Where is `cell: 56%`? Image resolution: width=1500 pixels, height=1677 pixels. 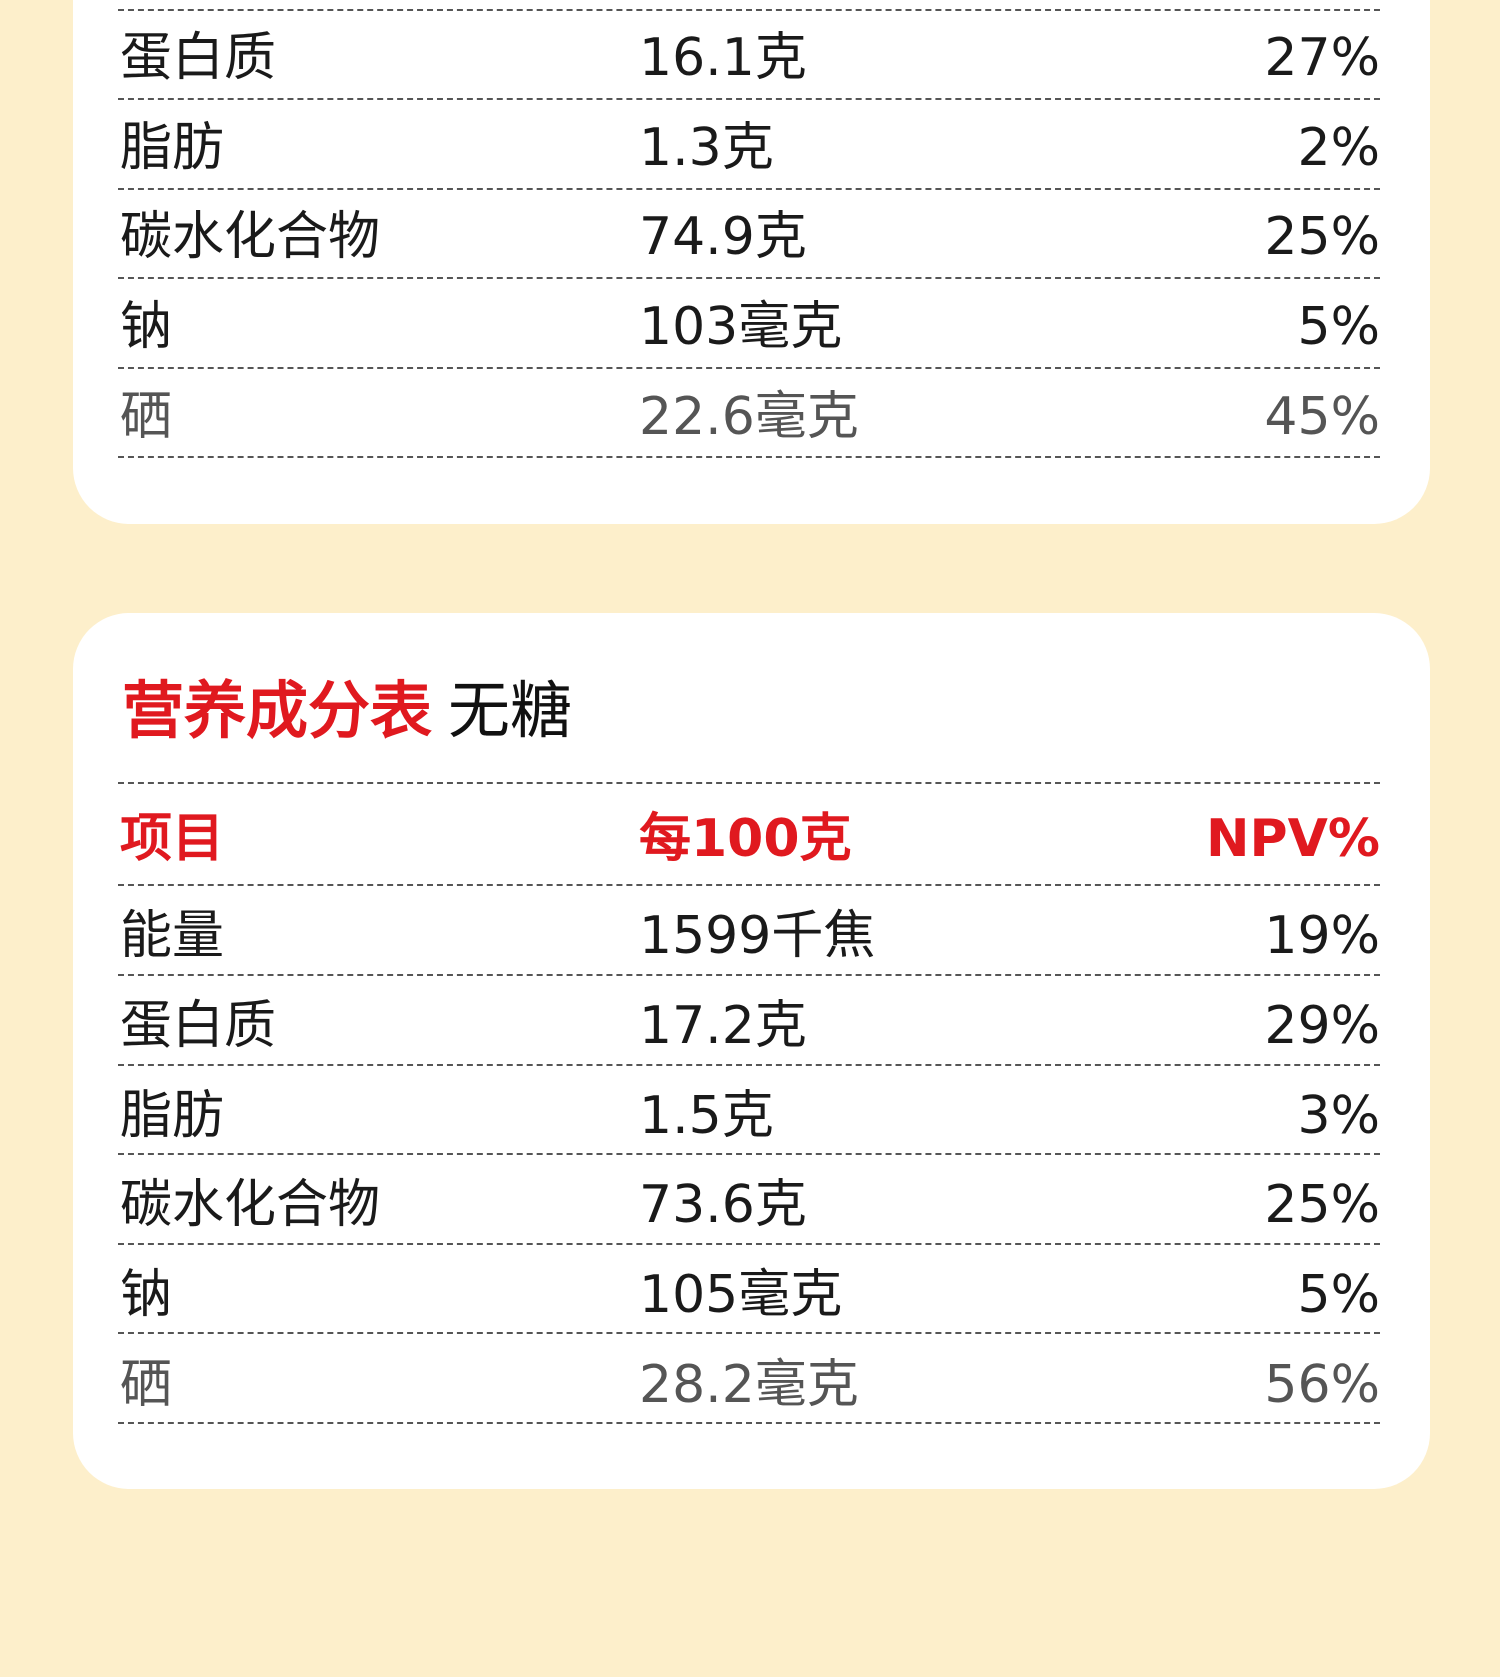 cell: 56% is located at coordinates (1322, 1385).